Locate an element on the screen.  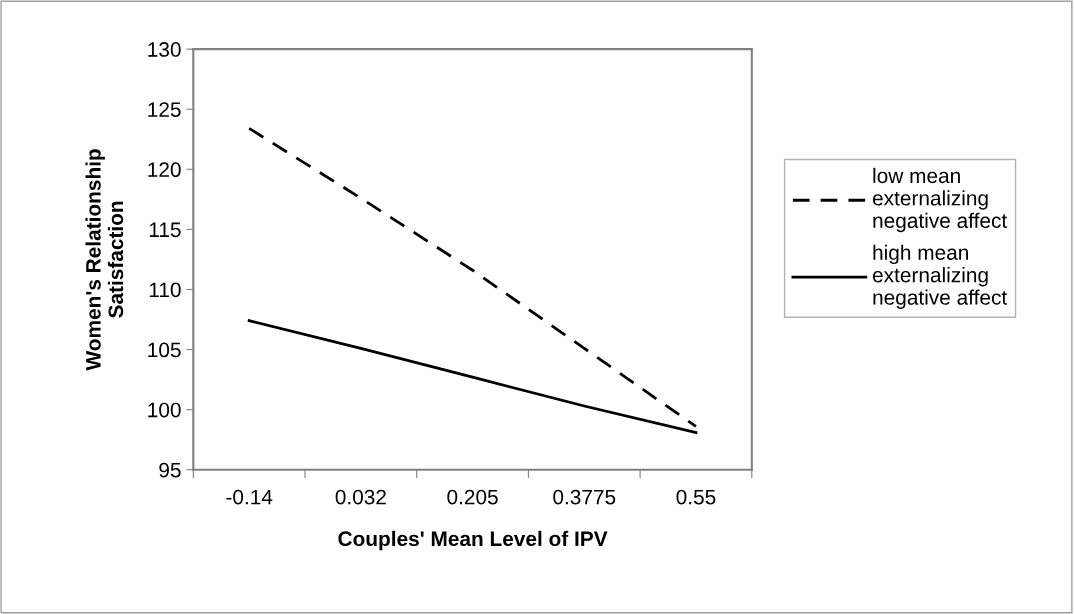
y-tick-label: 115 is located at coordinates (165, 230).